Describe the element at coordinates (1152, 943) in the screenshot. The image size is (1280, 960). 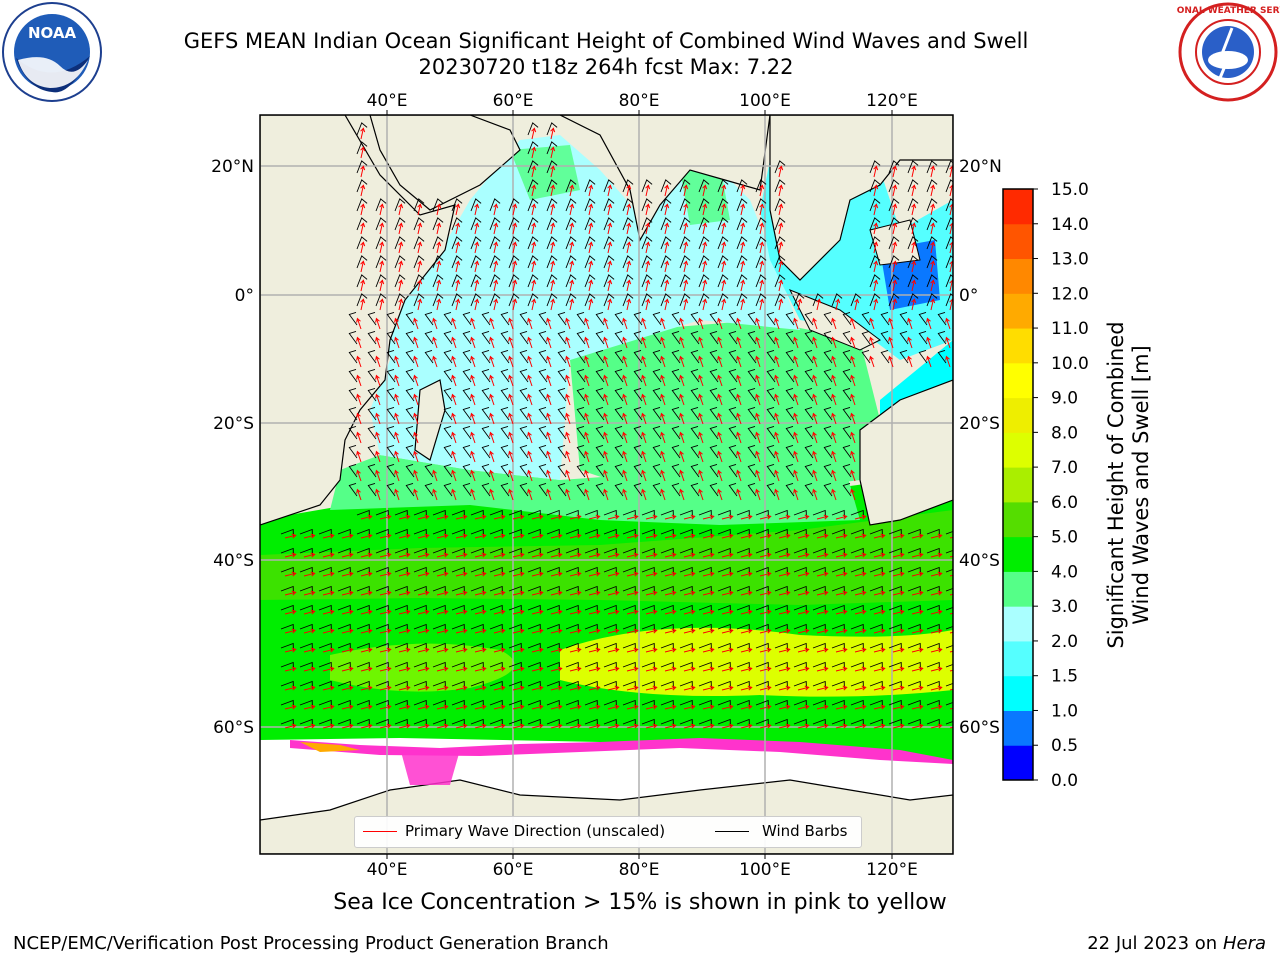
I see `footer-date-text: 22 Jul 2023 on` at that location.